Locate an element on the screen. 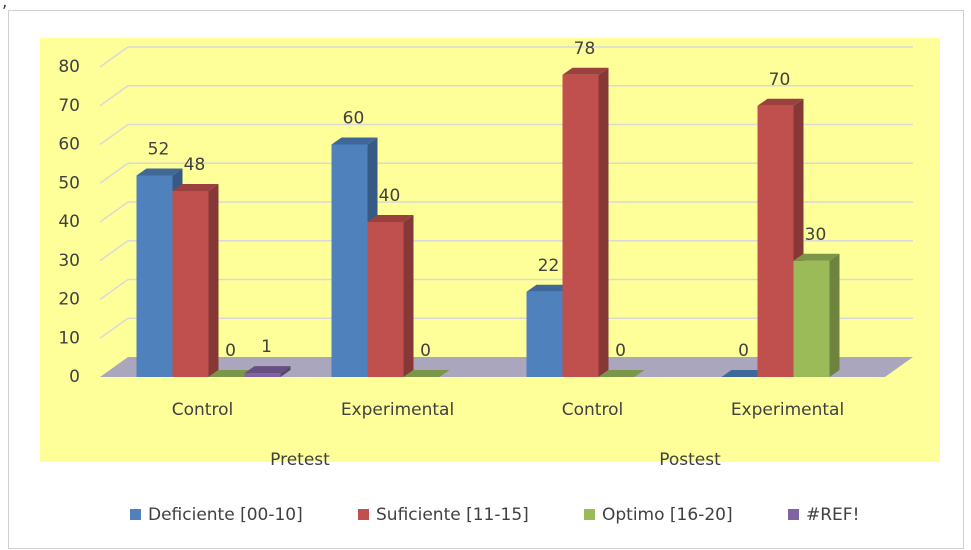 This screenshot has height=550, width=971. legend-label: Suficiente [11-15] is located at coordinates (452, 515).